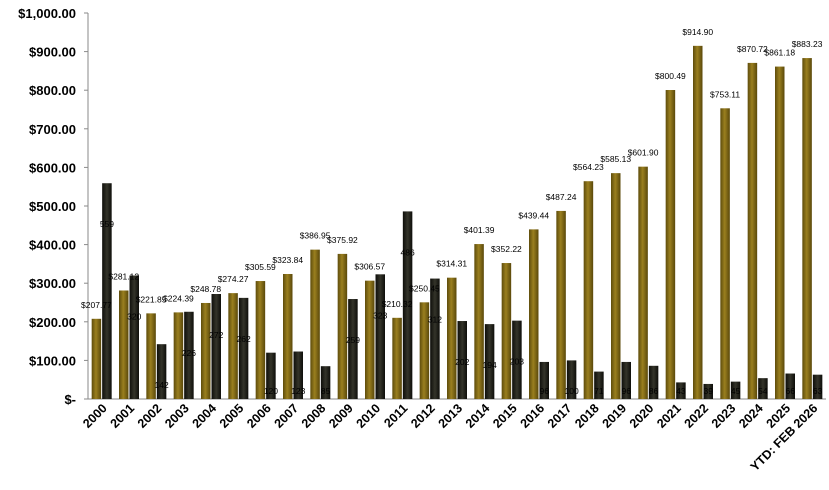 This screenshot has height=490, width=829. I want to click on x-tick-label: 2009, so click(341, 416).